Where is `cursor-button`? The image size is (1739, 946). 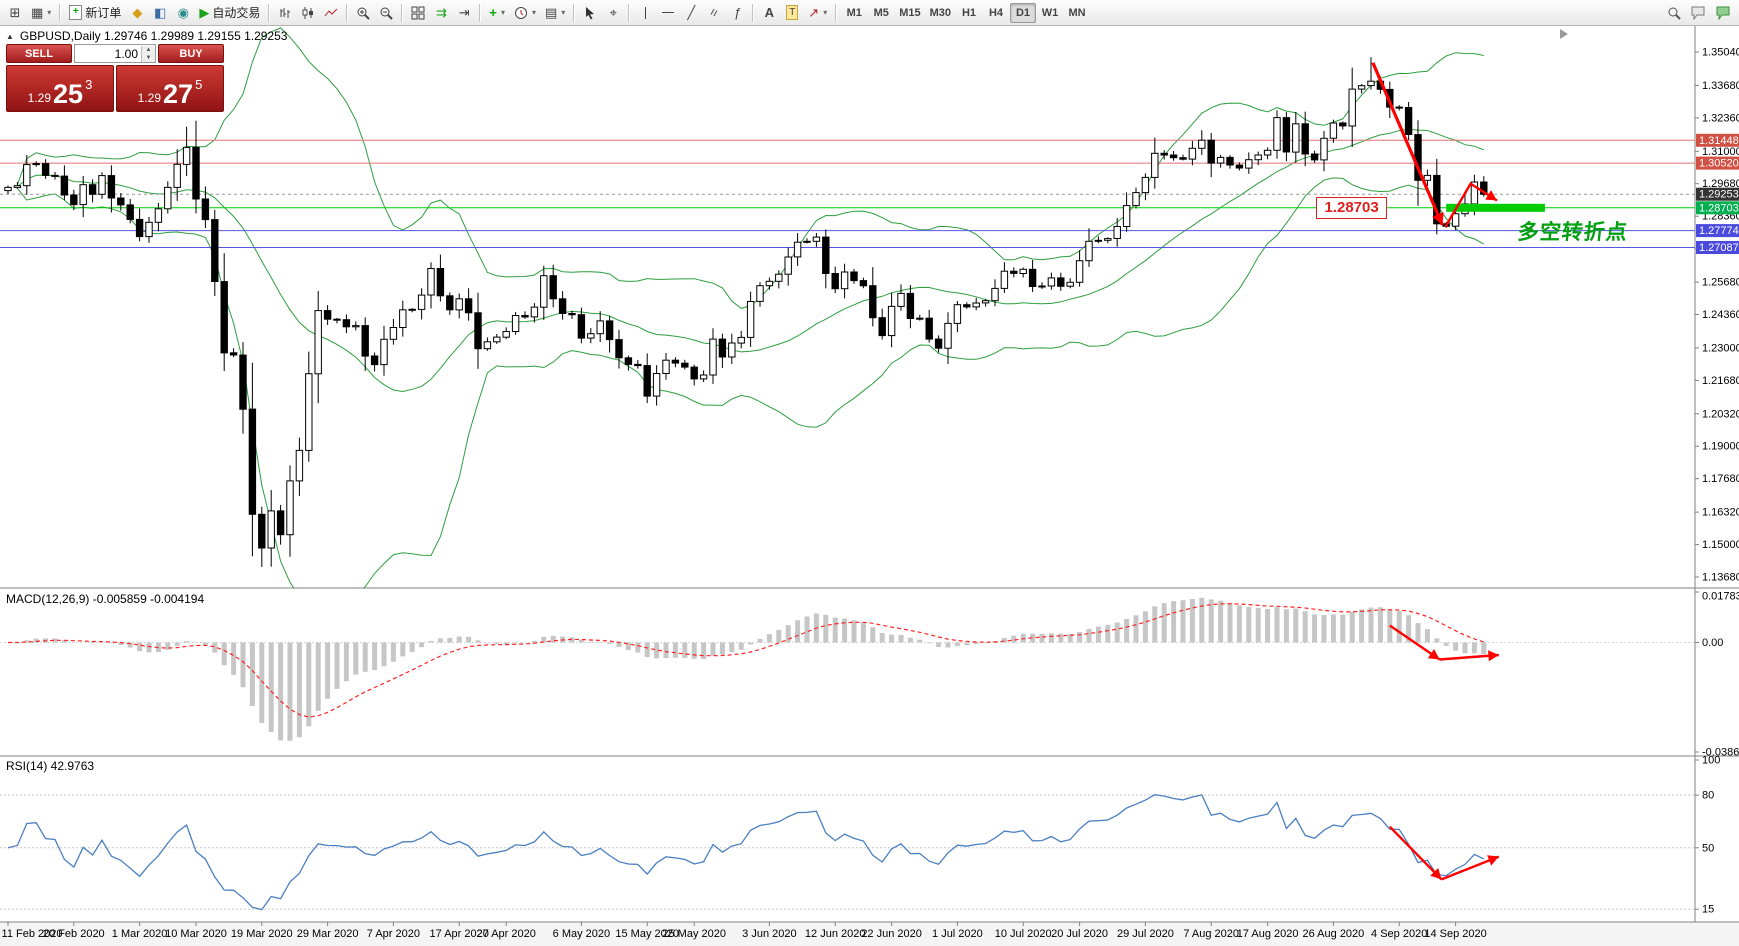 cursor-button is located at coordinates (590, 13).